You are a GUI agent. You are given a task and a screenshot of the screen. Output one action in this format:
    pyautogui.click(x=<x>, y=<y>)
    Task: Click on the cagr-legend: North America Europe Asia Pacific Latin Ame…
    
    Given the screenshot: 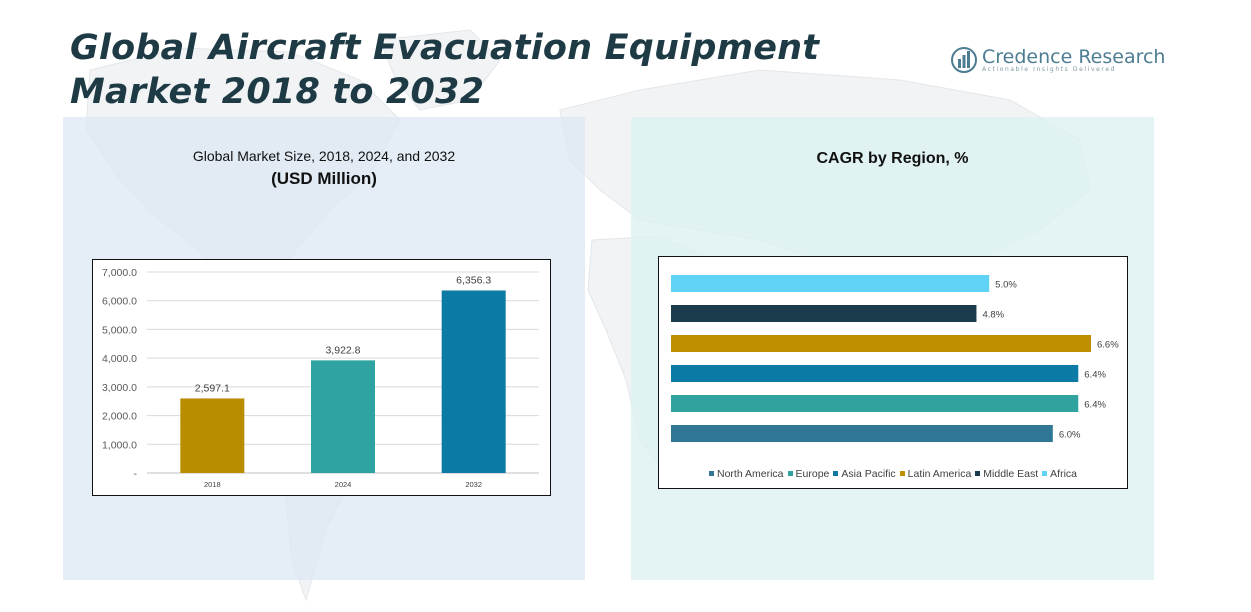 What is the action you would take?
    pyautogui.click(x=893, y=474)
    